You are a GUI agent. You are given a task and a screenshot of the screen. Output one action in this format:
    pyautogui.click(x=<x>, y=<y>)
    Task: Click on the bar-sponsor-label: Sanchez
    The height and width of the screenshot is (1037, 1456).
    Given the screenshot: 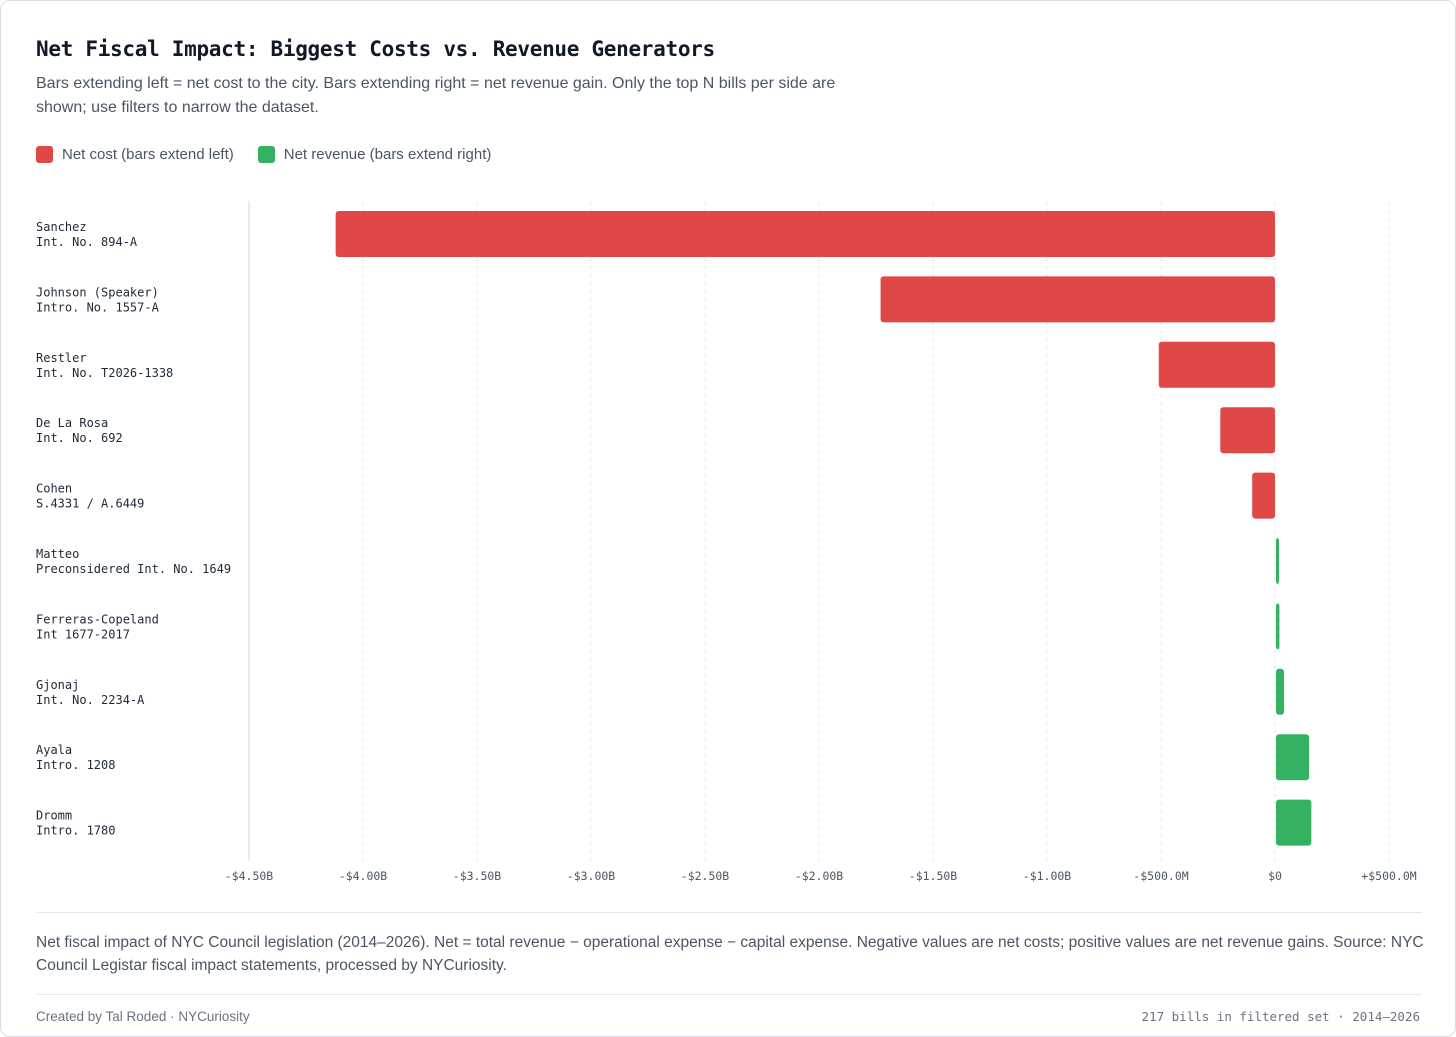 What is the action you would take?
    pyautogui.click(x=61, y=227)
    